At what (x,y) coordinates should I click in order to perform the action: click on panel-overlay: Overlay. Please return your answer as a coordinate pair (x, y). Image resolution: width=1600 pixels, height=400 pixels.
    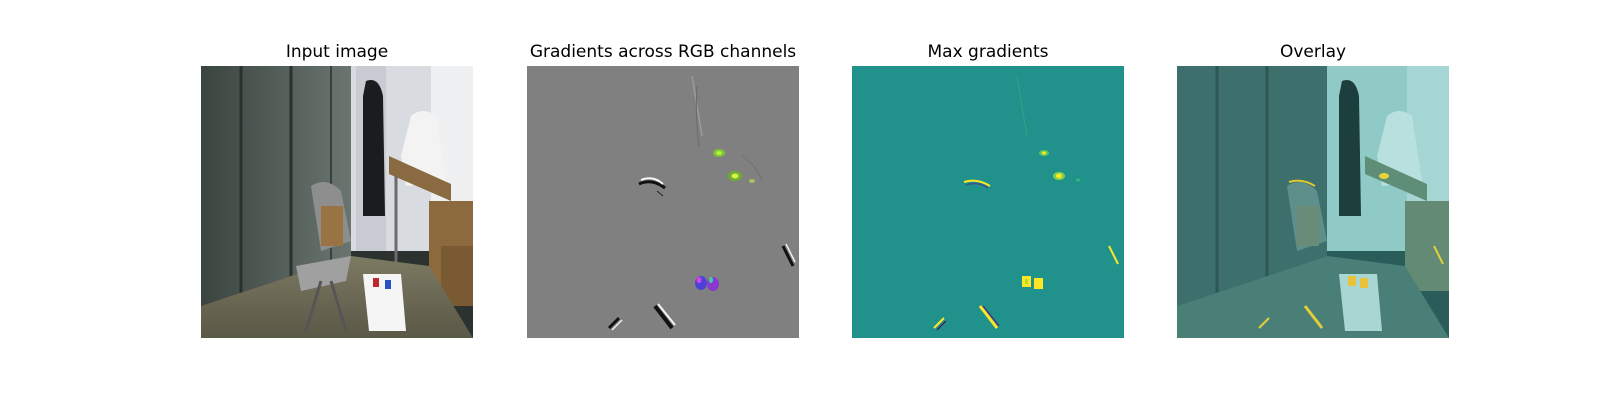
    Looking at the image, I should click on (1313, 188).